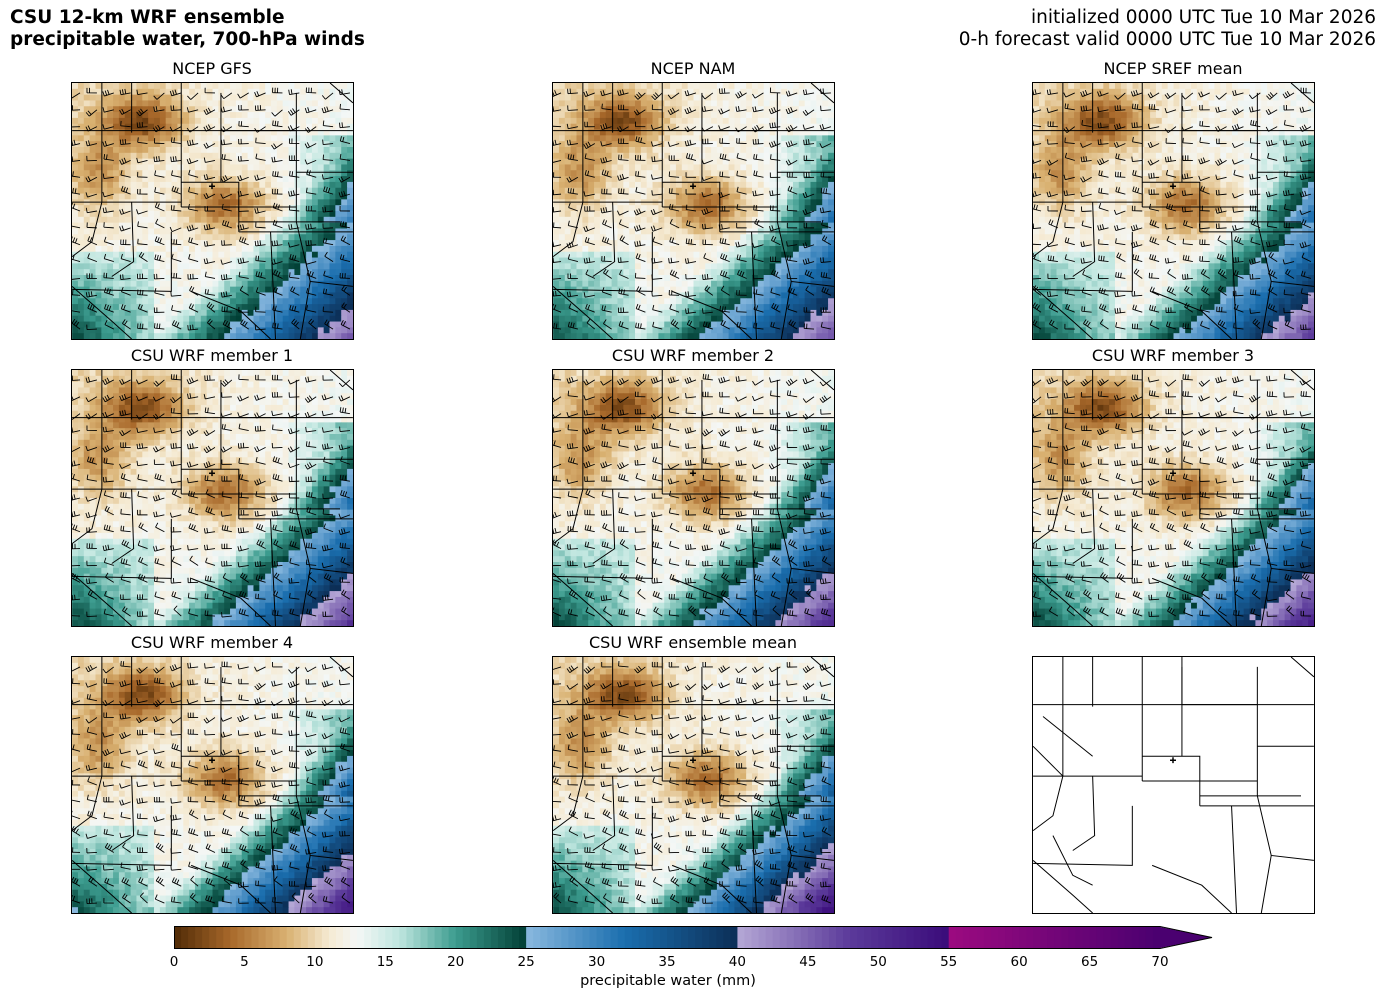 This screenshot has width=1387, height=1001. Describe the element at coordinates (878, 962) in the screenshot. I see `colorbar-tick-label: 50` at that location.